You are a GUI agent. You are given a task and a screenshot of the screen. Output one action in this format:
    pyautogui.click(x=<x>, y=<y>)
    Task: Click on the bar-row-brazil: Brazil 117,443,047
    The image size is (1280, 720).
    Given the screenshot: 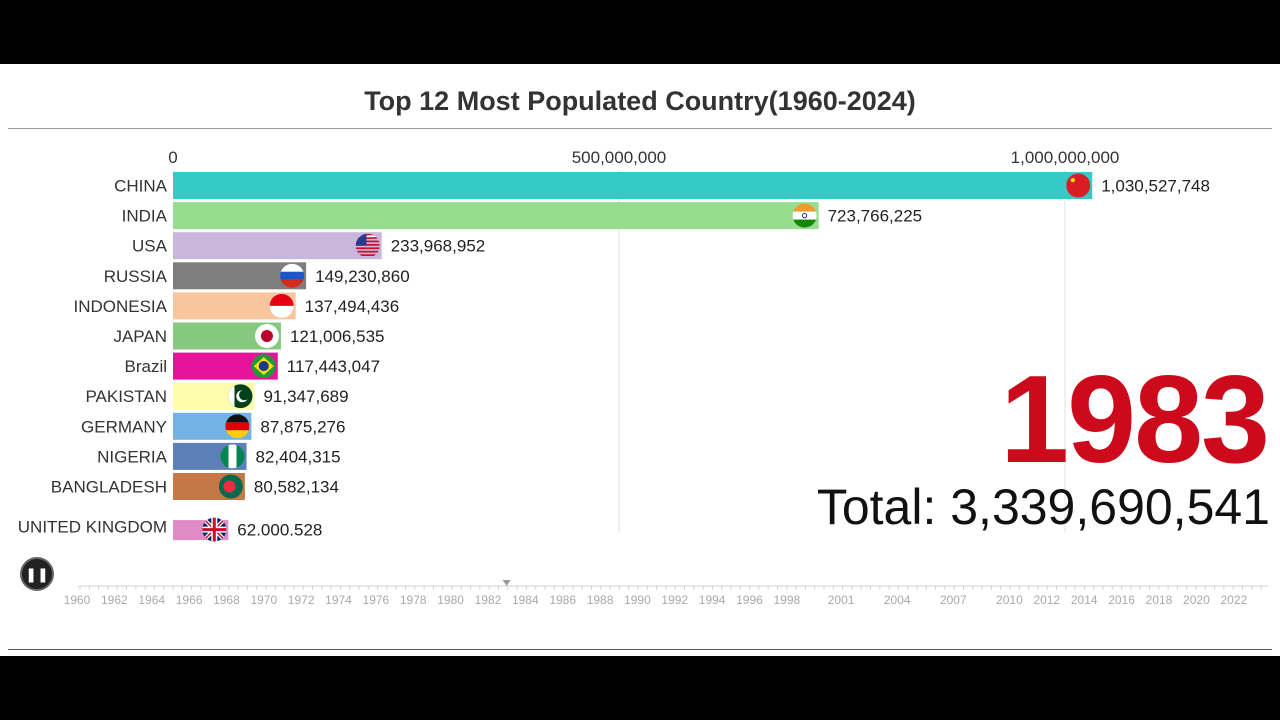 What is the action you would take?
    pyautogui.click(x=252, y=366)
    